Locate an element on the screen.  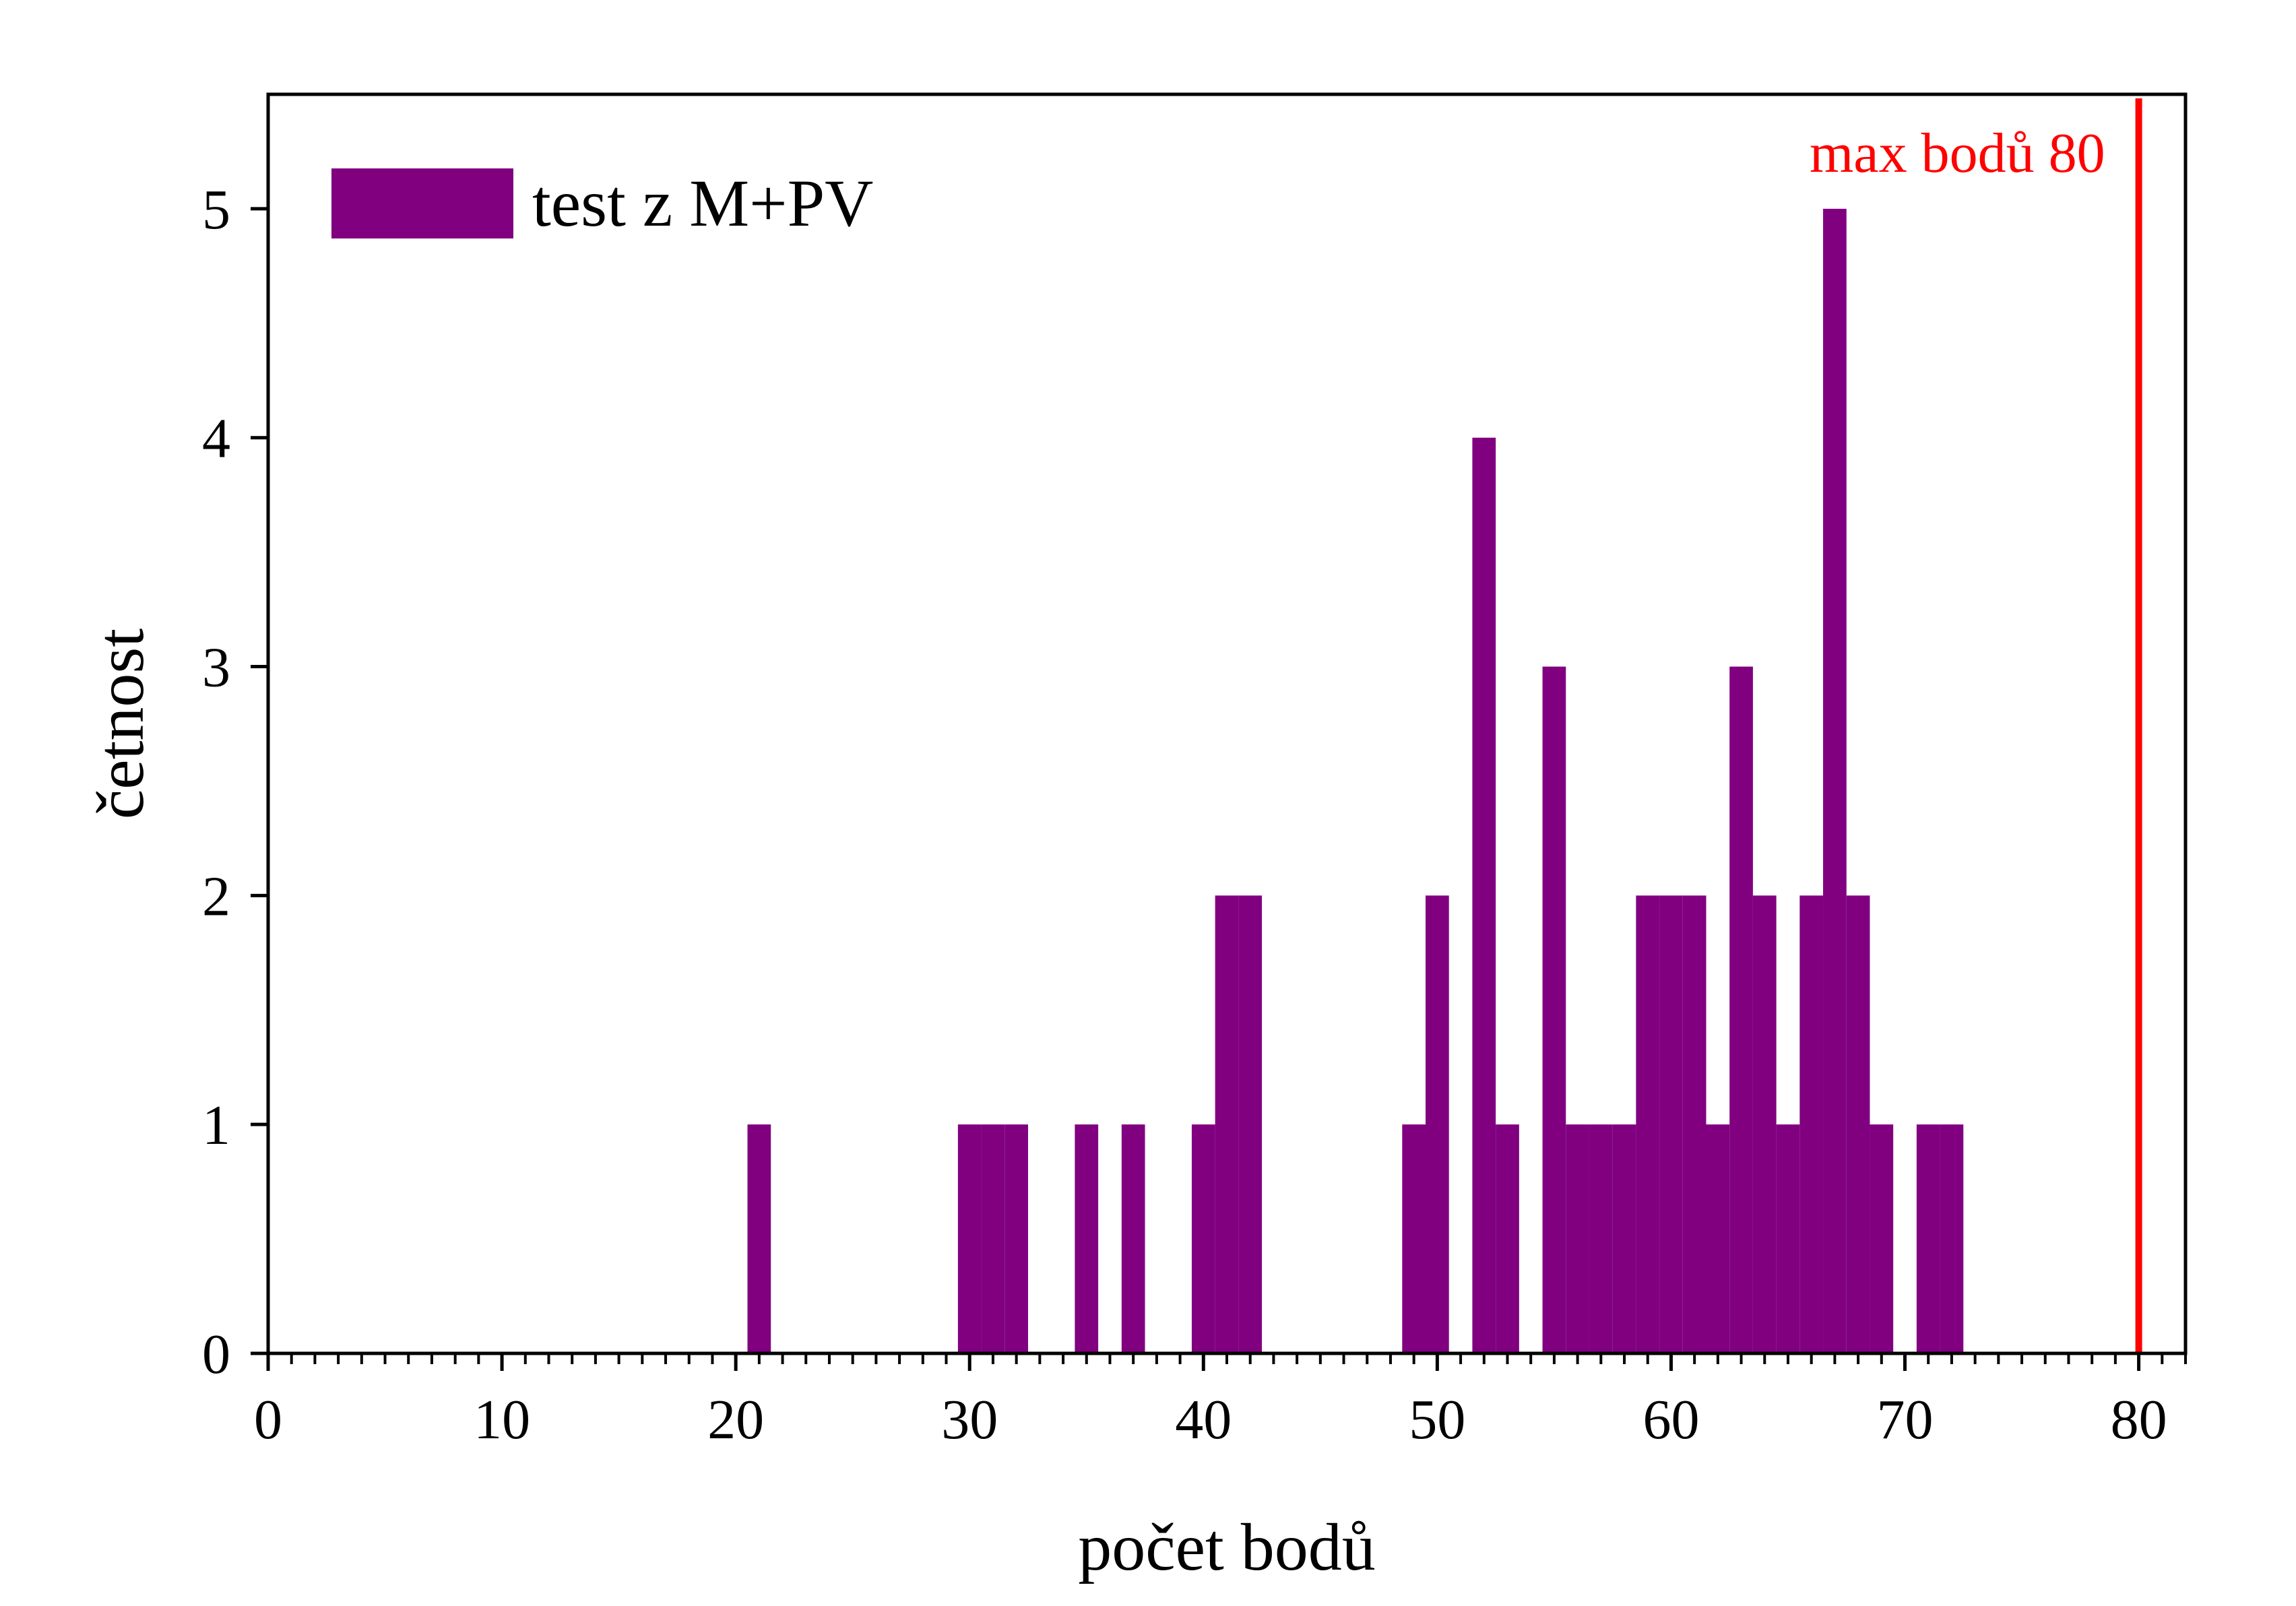
x-tick-label: 30 is located at coordinates (969, 1419).